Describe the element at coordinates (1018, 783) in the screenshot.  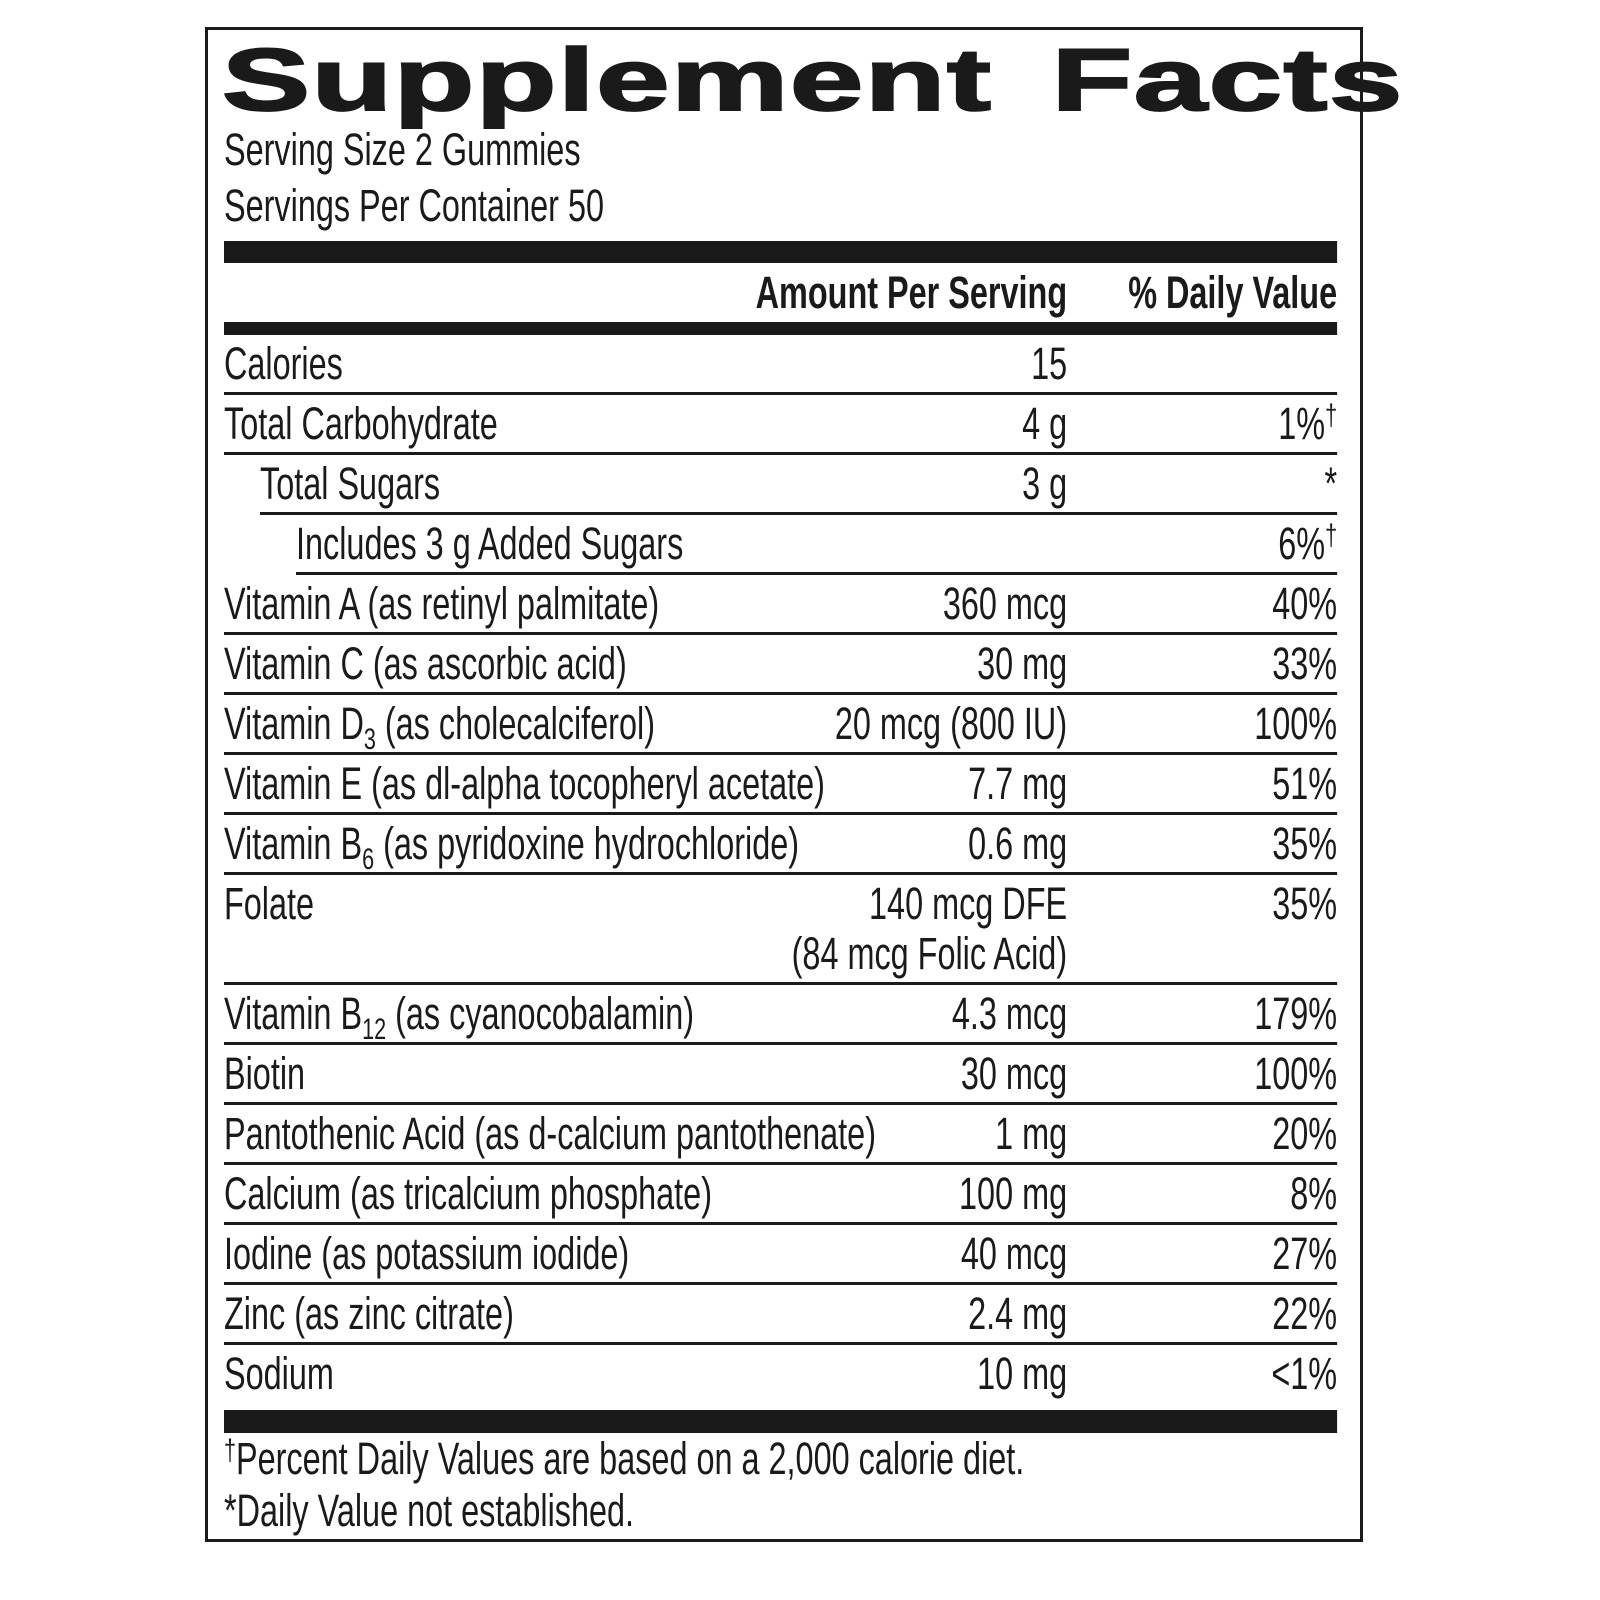
I see `amount-text: 7.7 mg` at that location.